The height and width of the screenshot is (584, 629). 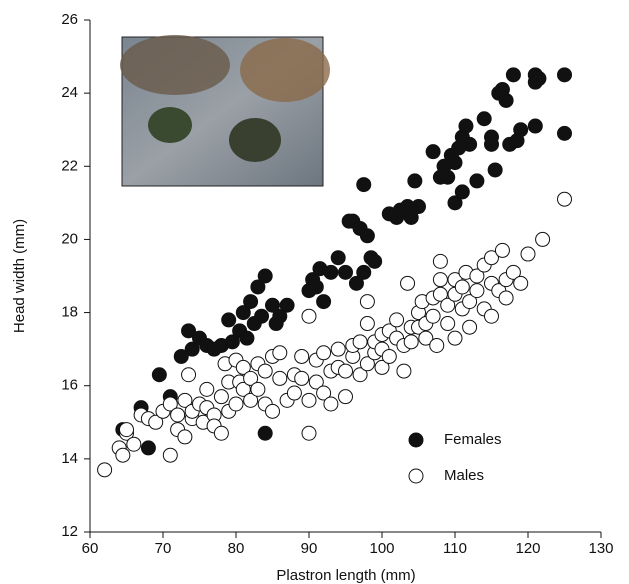 What do you see at coordinates (69, 312) in the screenshot?
I see `y-tick-label: 18` at bounding box center [69, 312].